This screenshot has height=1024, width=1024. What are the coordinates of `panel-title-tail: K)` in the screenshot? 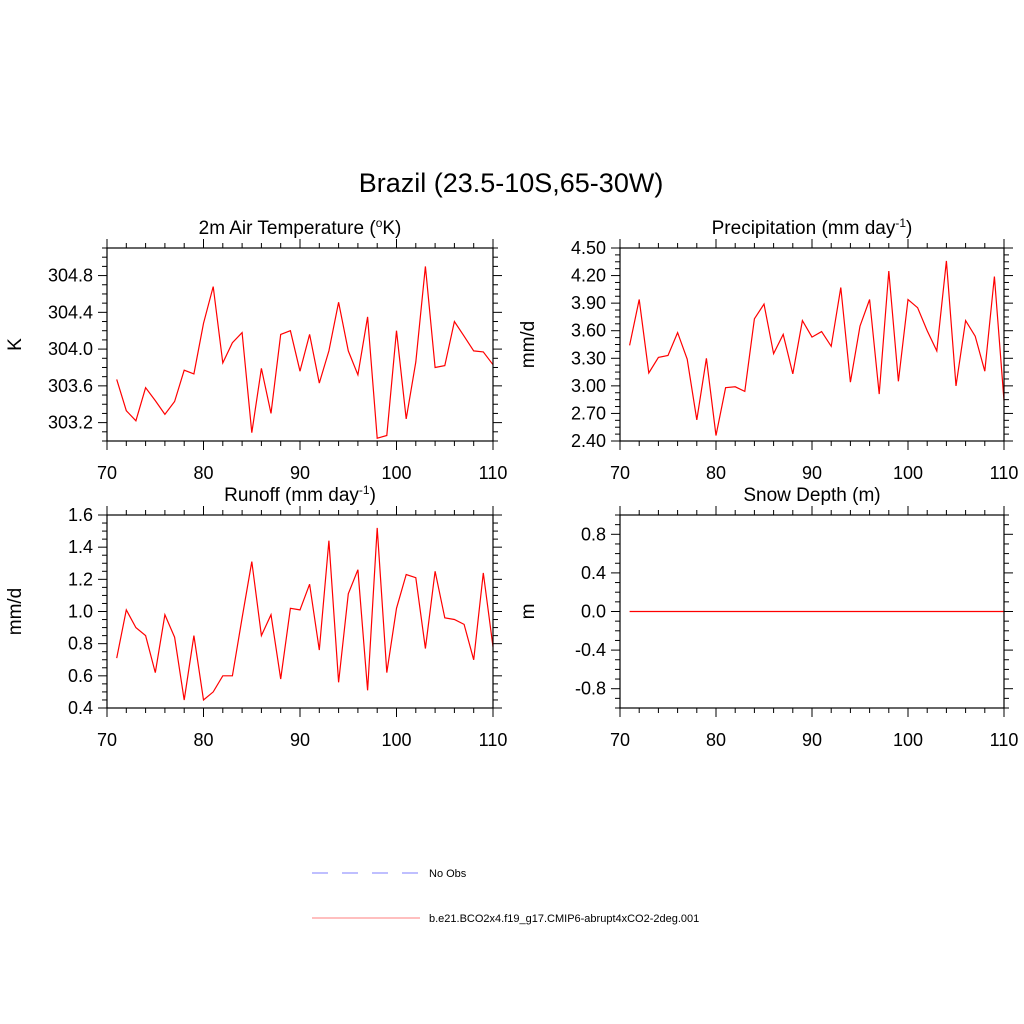 It's located at (391, 228).